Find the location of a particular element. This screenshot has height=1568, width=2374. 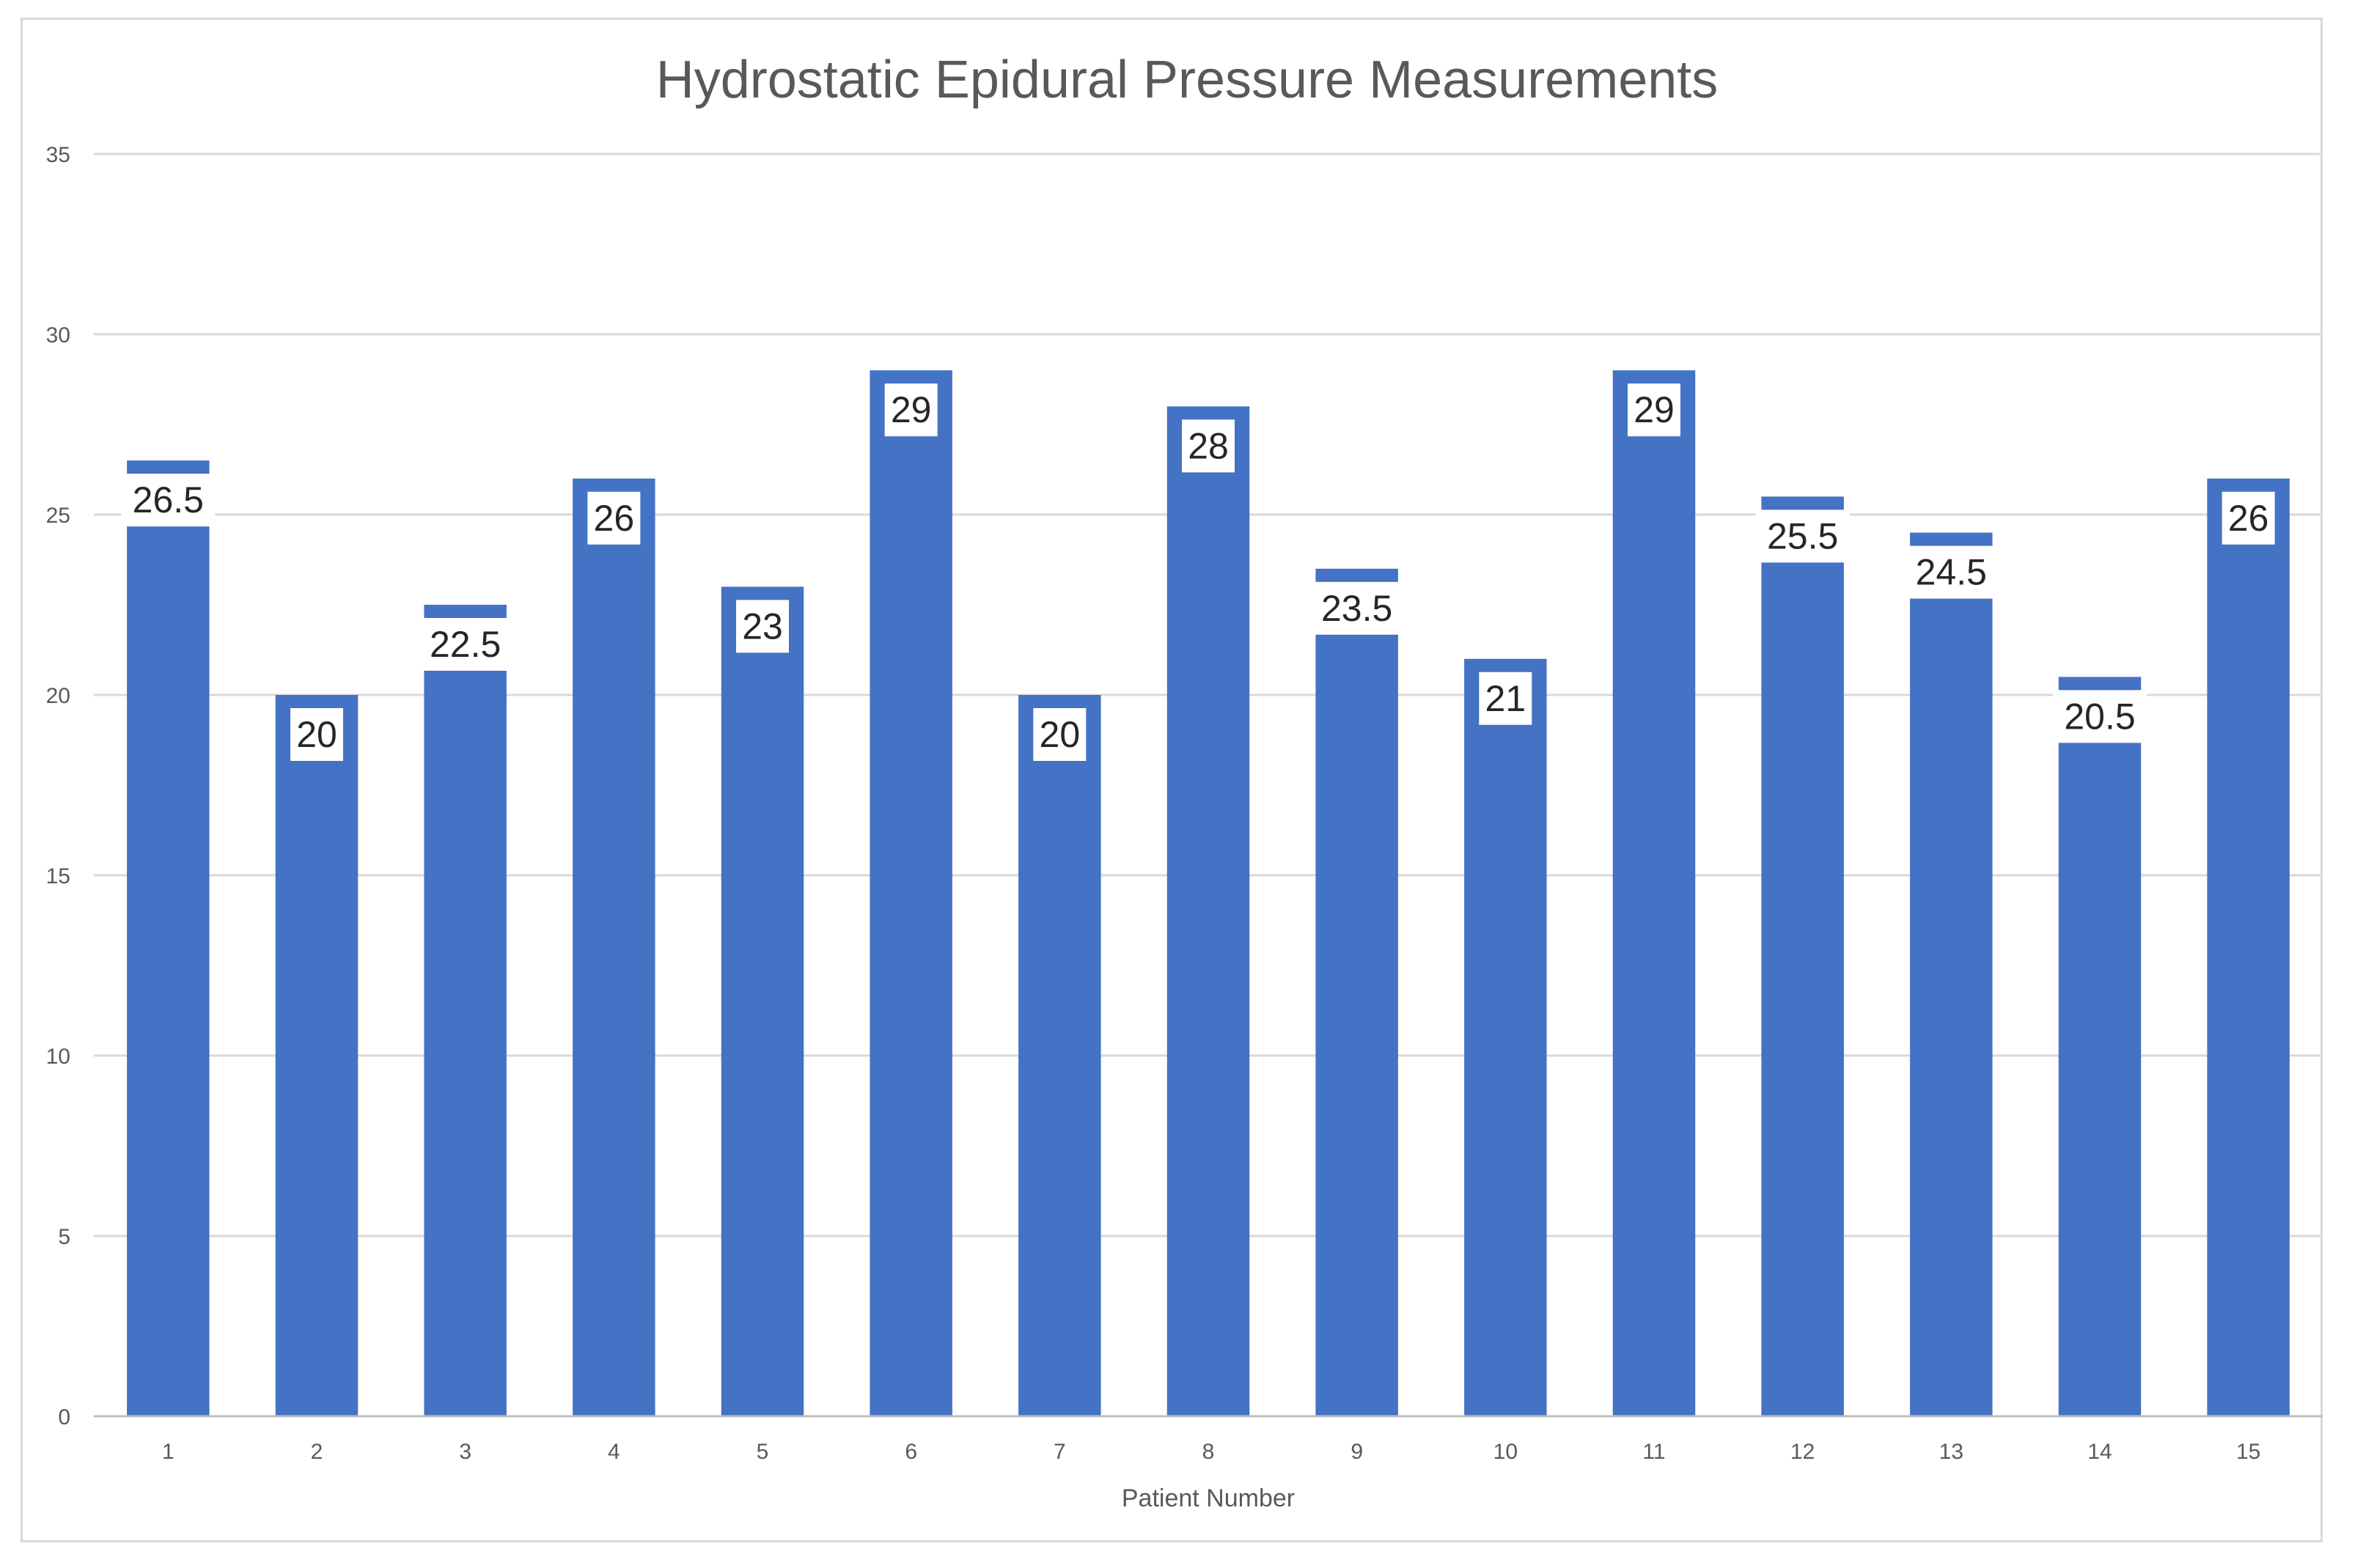

x-tick-label: 7 is located at coordinates (1060, 1452).